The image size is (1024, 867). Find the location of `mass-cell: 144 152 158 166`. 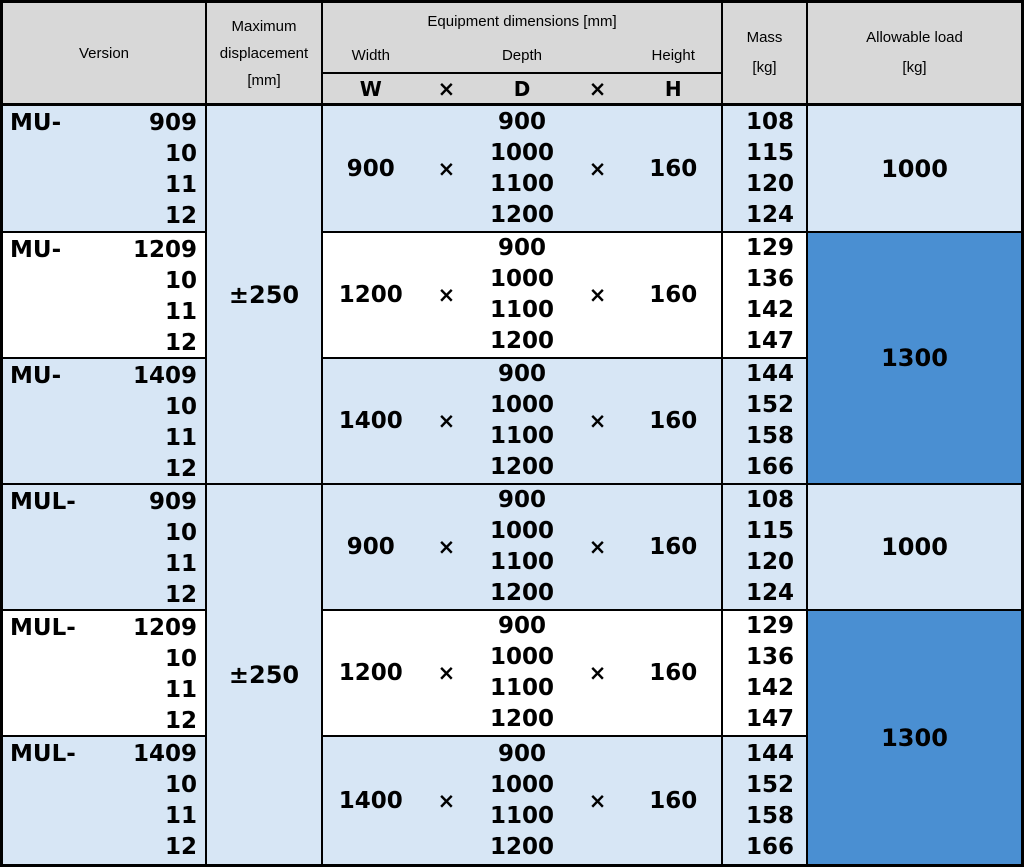

mass-cell: 144 152 158 166 is located at coordinates (765, 422).